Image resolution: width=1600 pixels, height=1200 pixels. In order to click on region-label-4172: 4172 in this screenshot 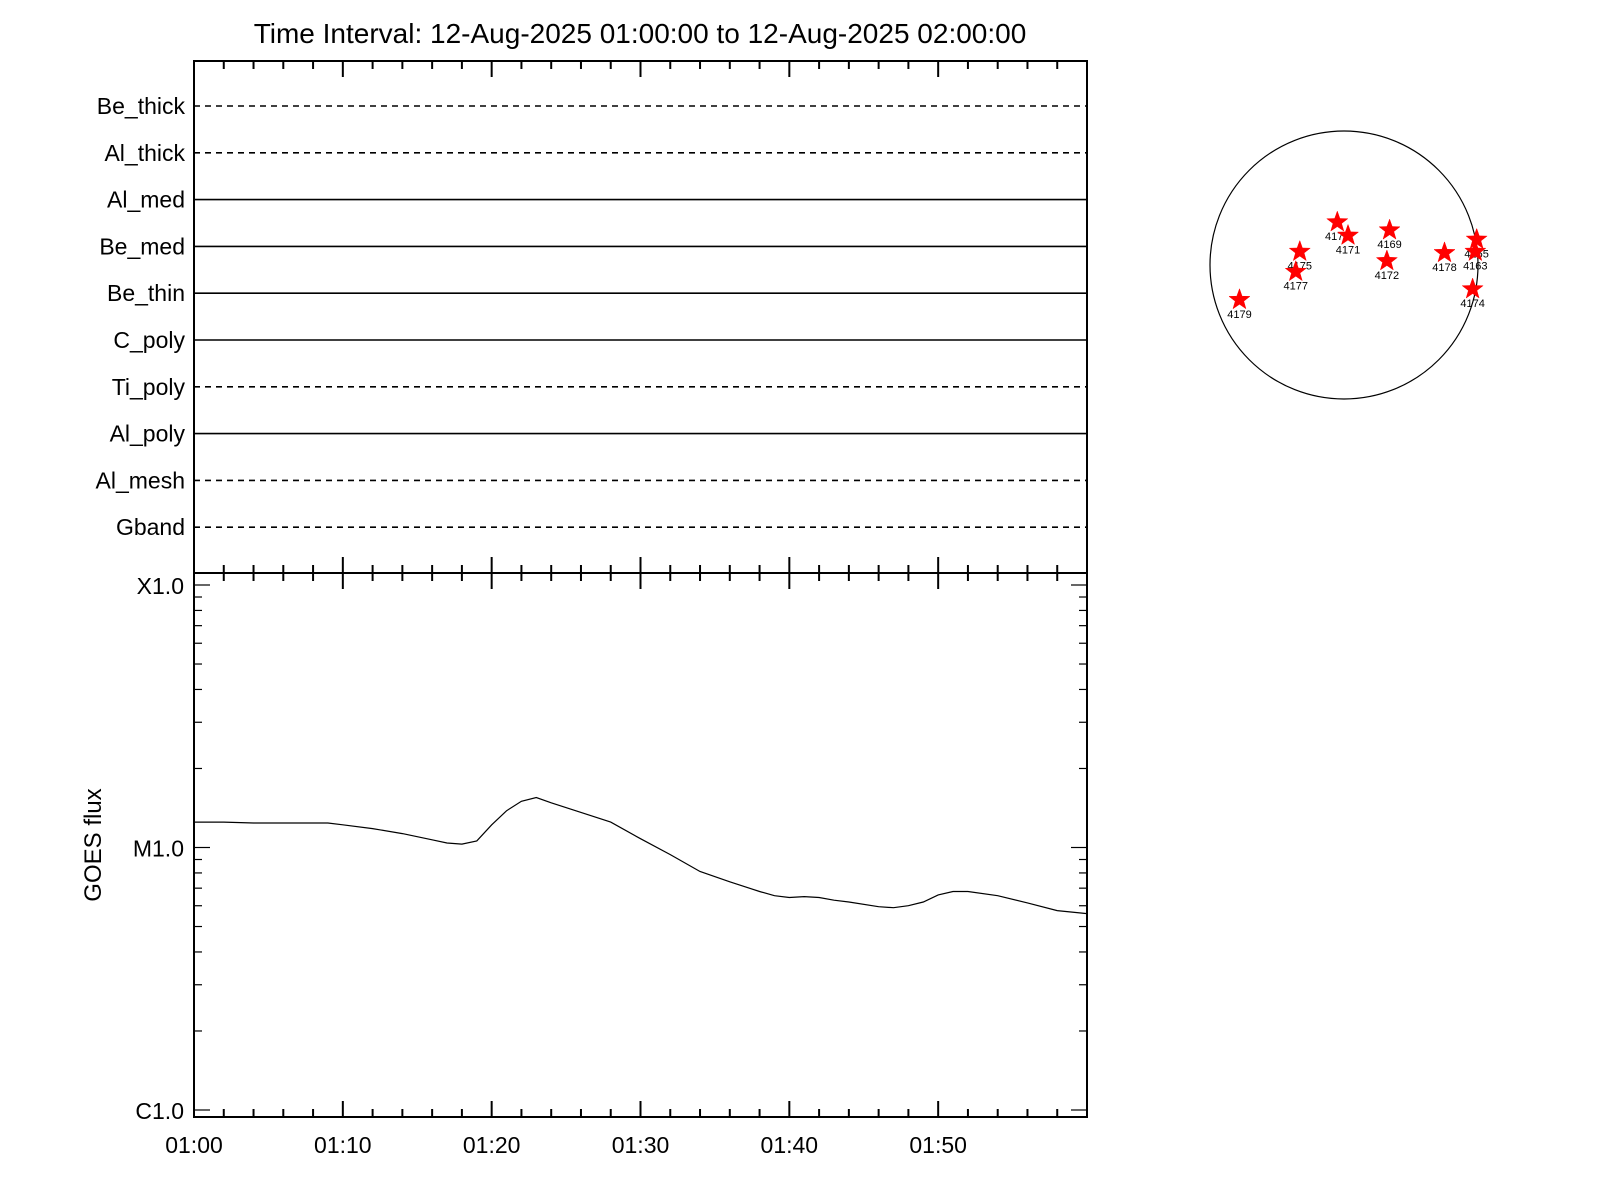, I will do `click(1387, 276)`.